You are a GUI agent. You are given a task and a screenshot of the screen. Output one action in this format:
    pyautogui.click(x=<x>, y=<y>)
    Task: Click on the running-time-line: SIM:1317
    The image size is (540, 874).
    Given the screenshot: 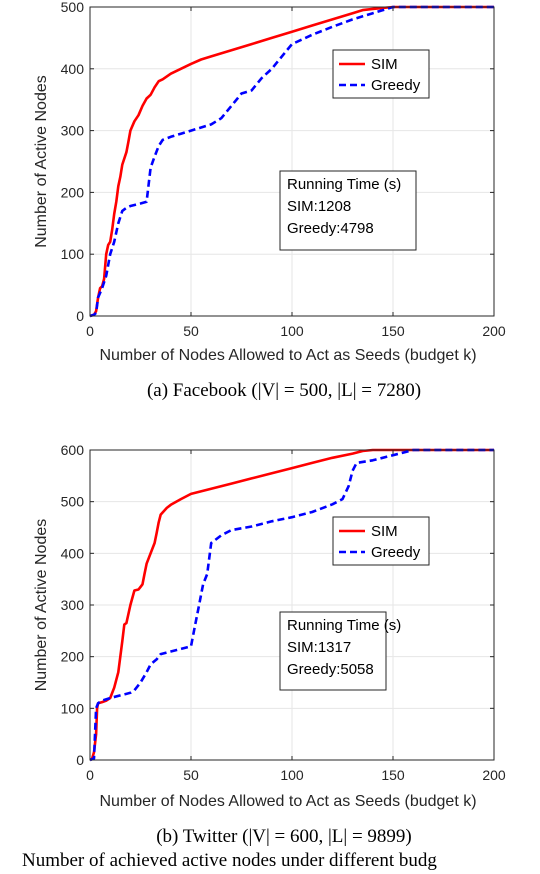 What is the action you would take?
    pyautogui.click(x=319, y=647)
    